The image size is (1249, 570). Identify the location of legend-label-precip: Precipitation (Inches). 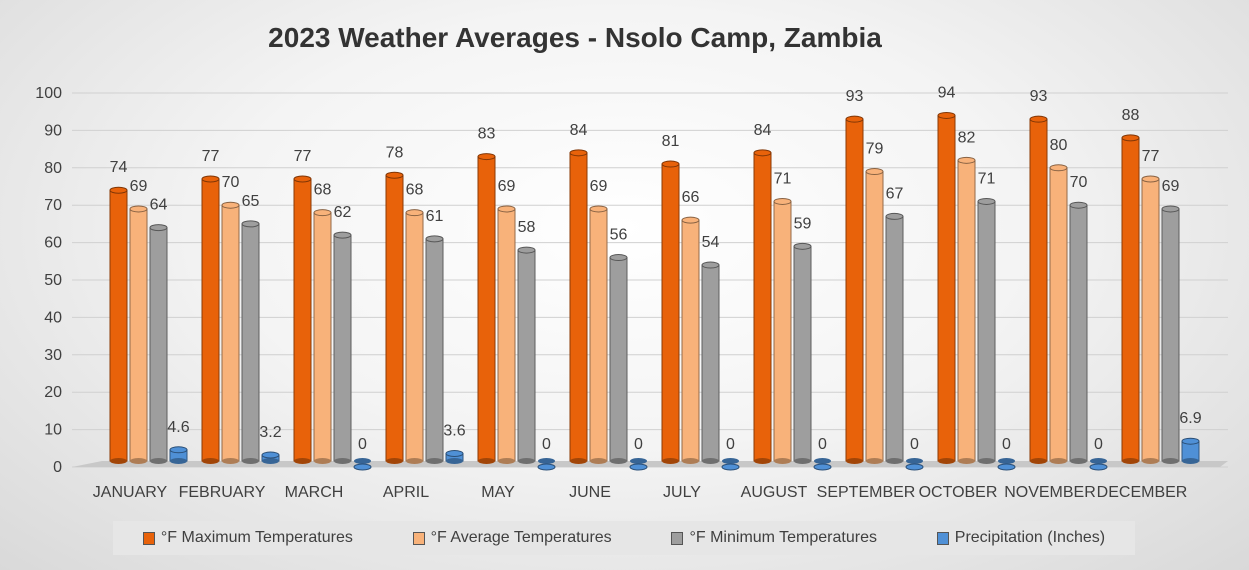
(1030, 537).